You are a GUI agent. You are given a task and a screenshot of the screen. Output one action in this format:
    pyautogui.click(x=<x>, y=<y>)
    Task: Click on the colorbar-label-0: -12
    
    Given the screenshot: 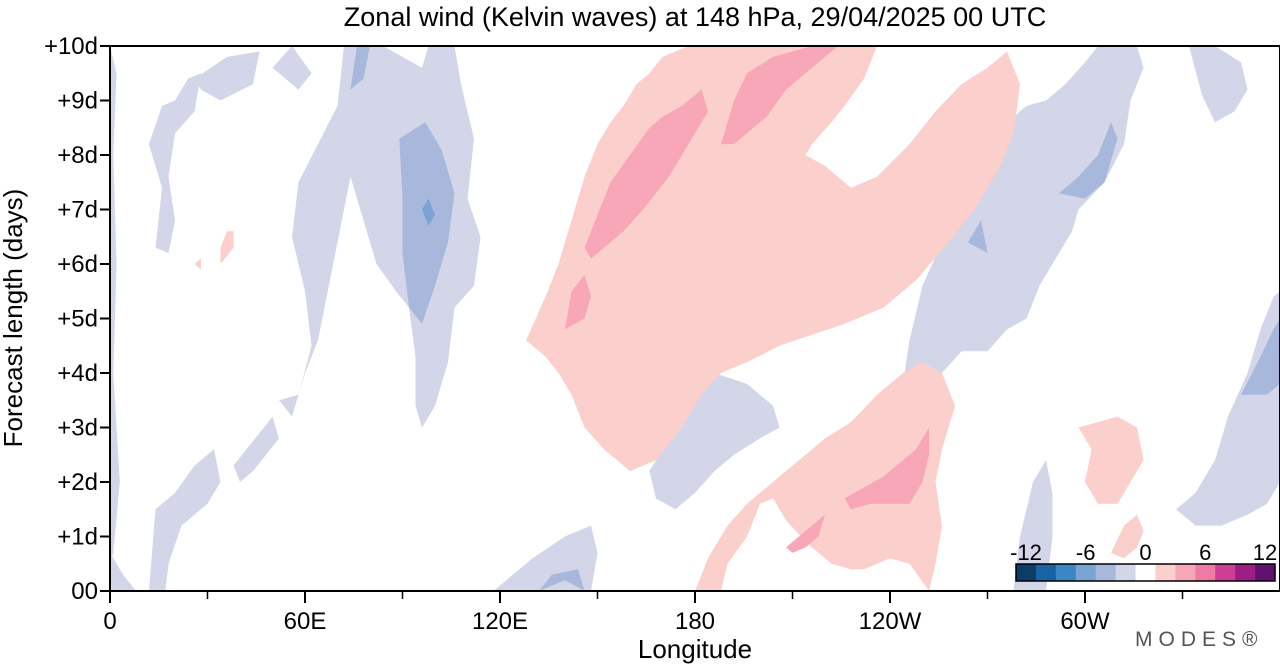 What is the action you would take?
    pyautogui.click(x=1026, y=552)
    